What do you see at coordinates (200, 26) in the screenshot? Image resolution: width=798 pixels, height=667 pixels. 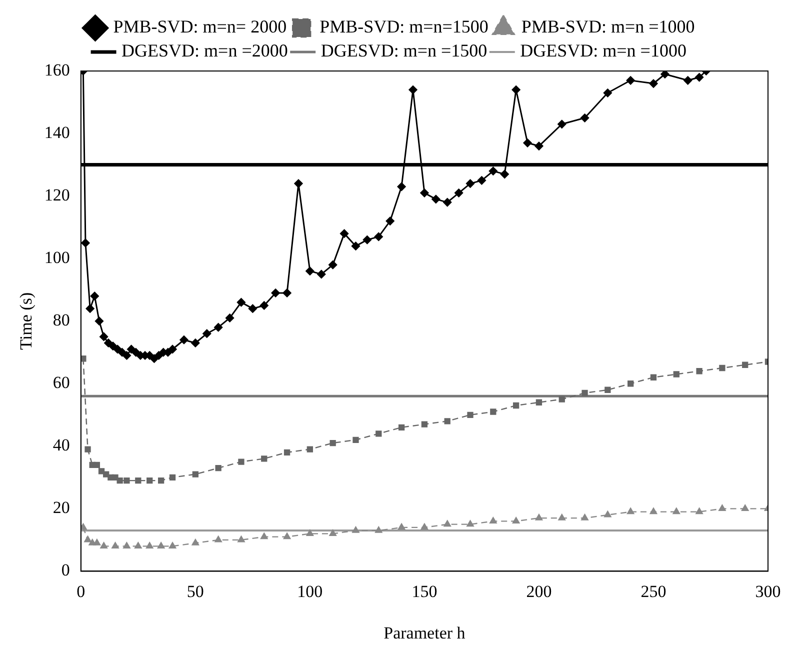 I see `legend-label: PMB-SVD: m=n= 2000` at bounding box center [200, 26].